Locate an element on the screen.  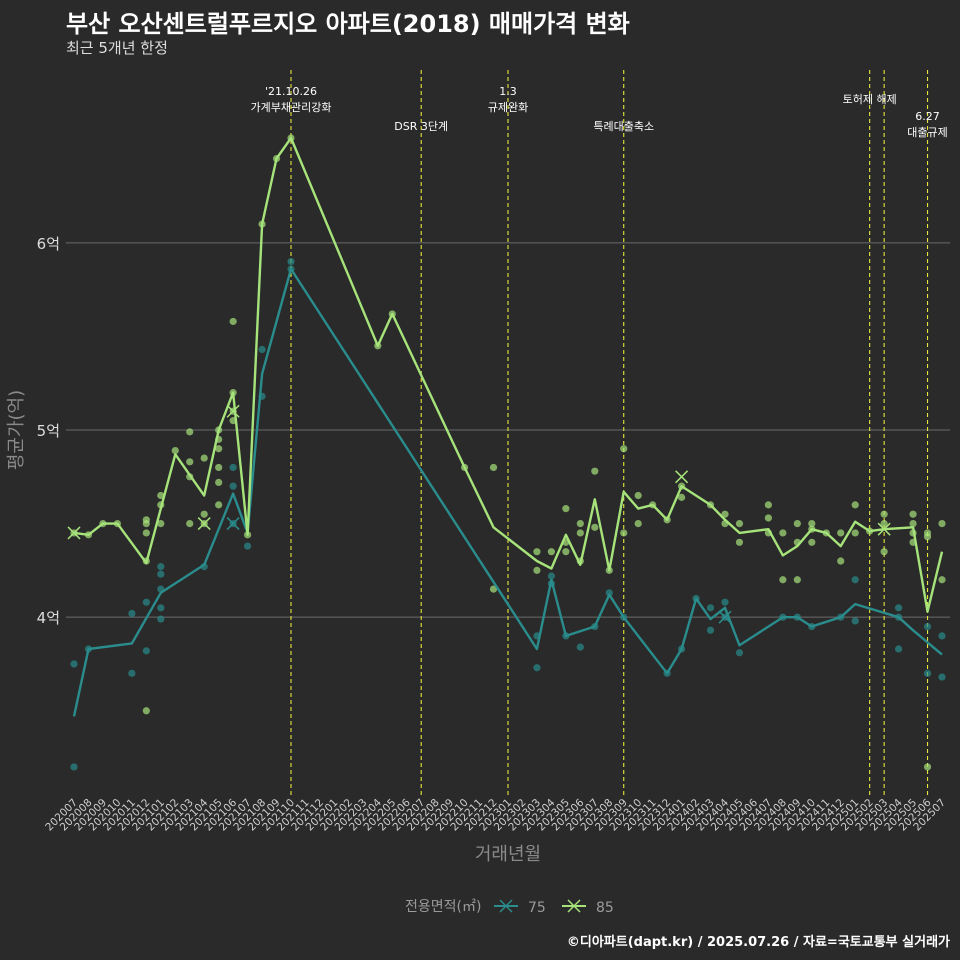
legend-item-85: 85 is located at coordinates (588, 907).